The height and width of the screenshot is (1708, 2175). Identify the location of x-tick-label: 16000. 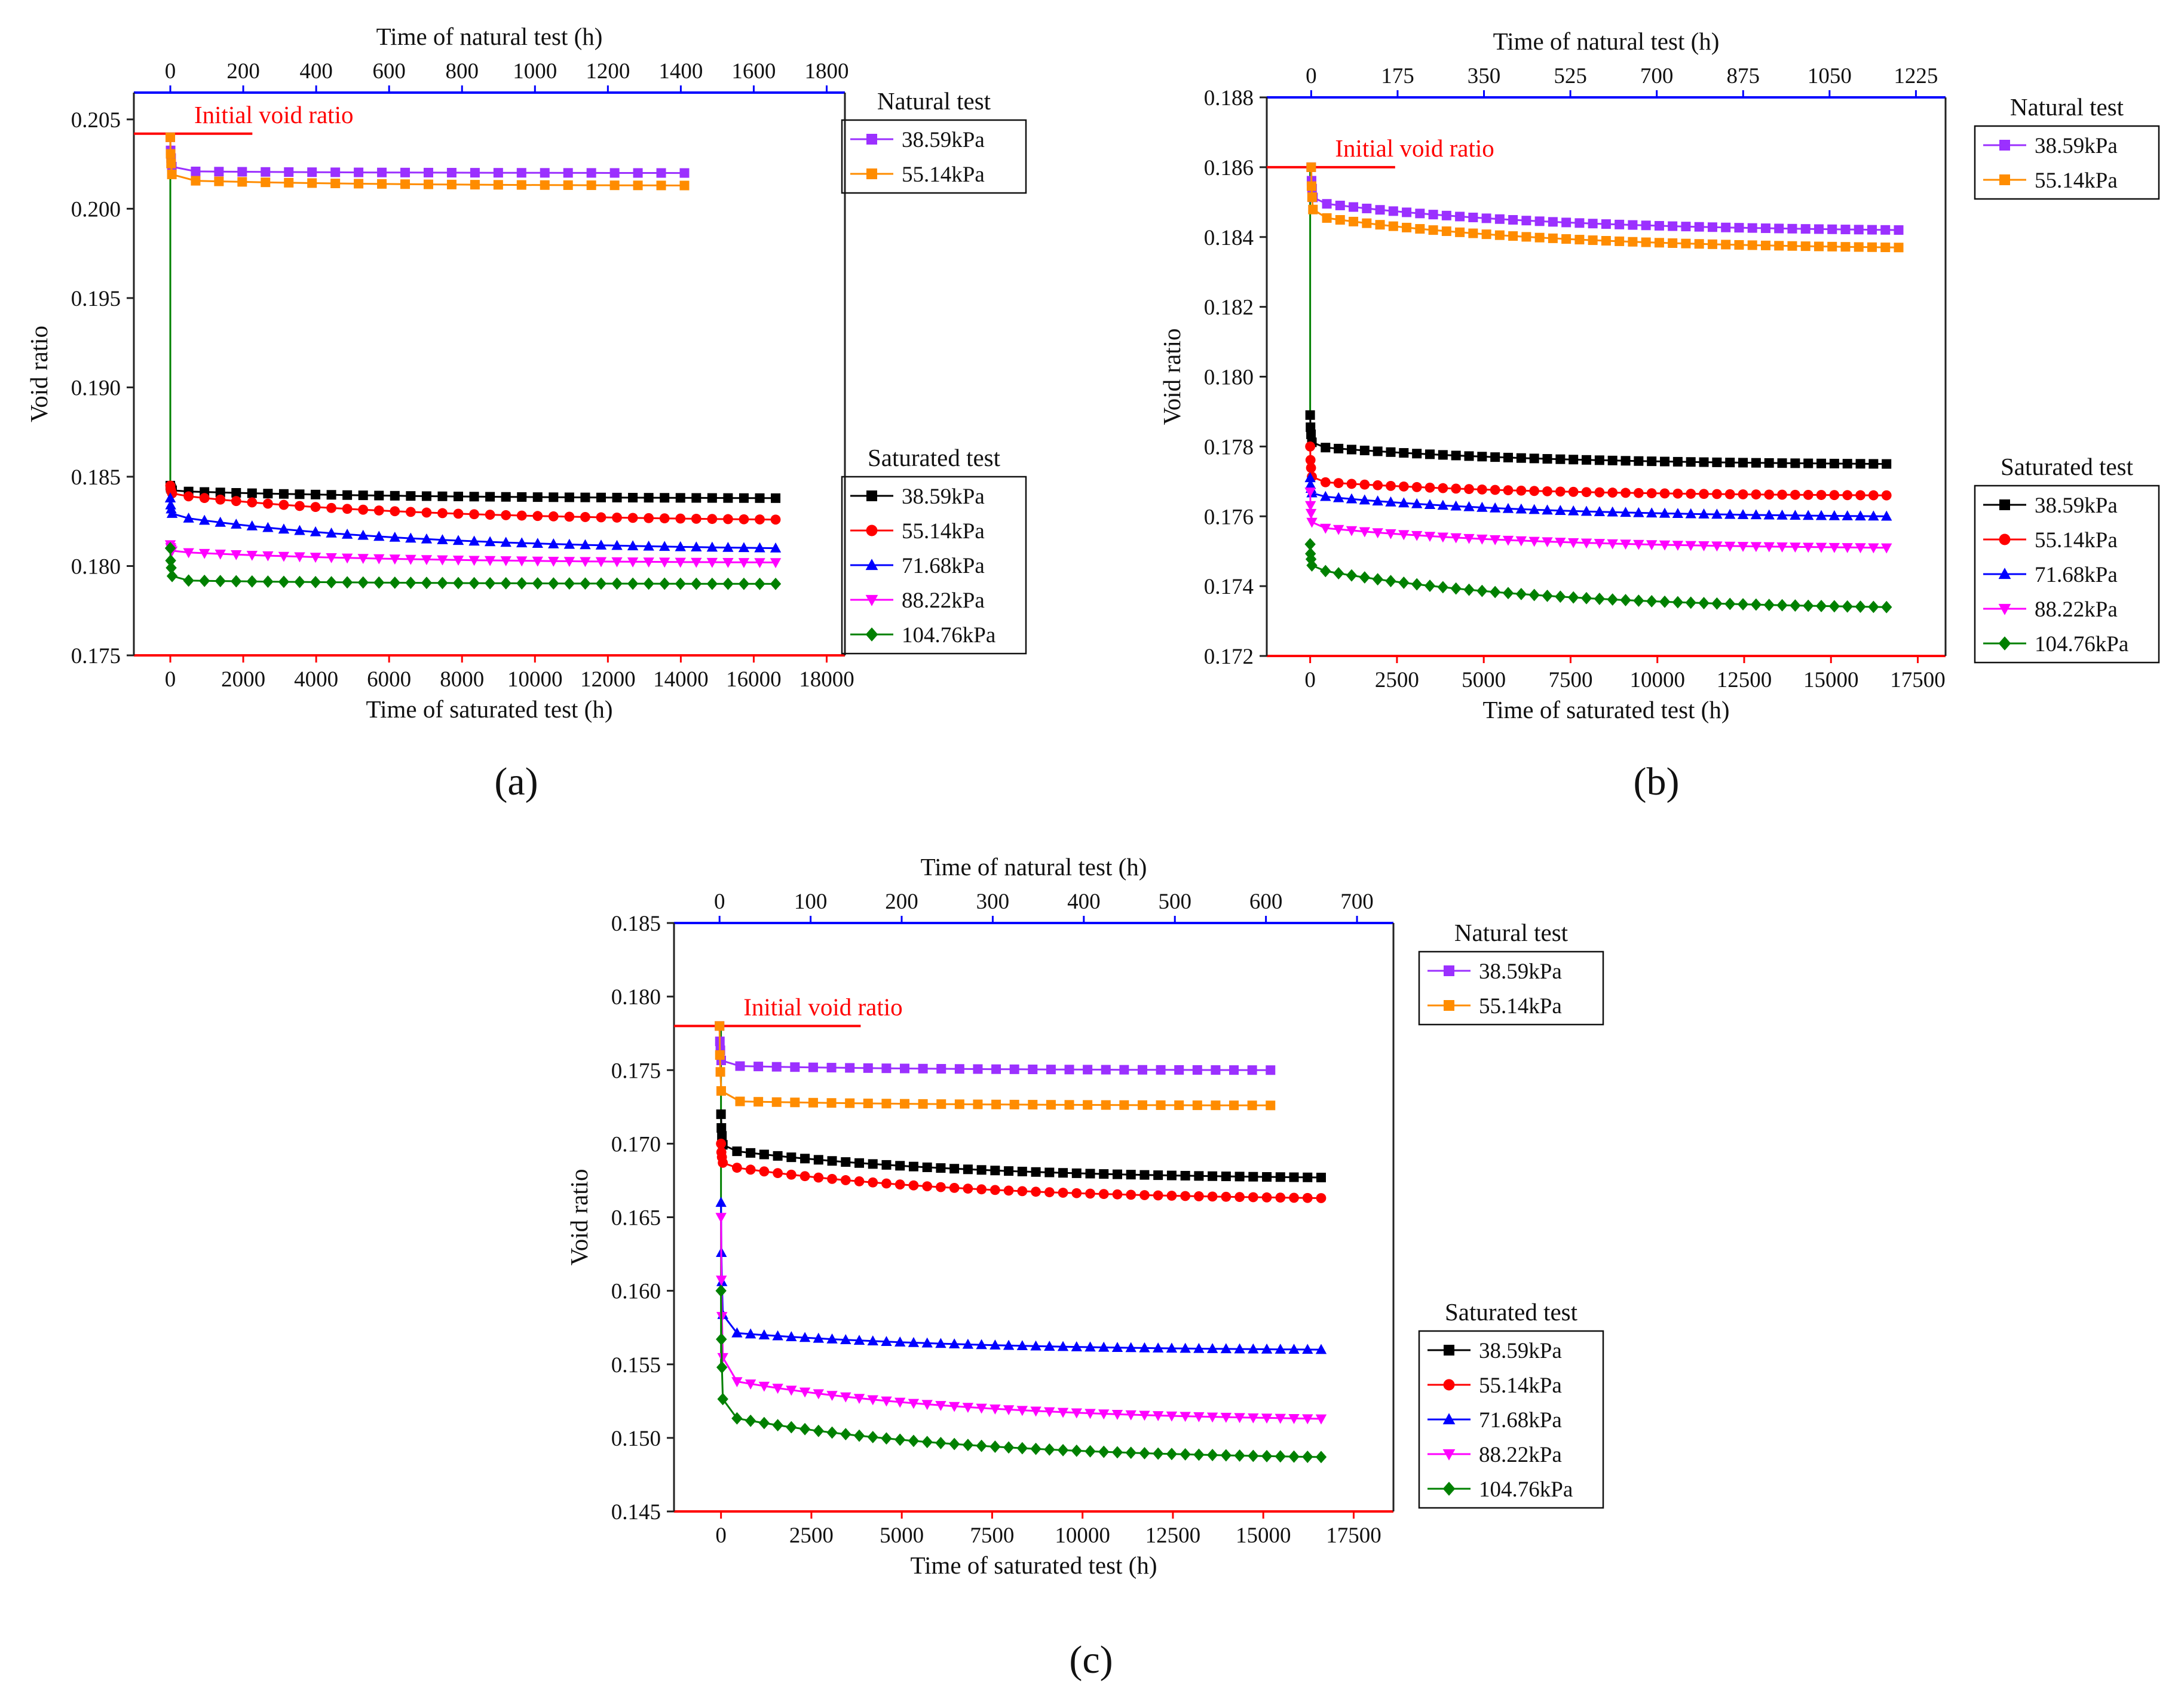
(754, 679).